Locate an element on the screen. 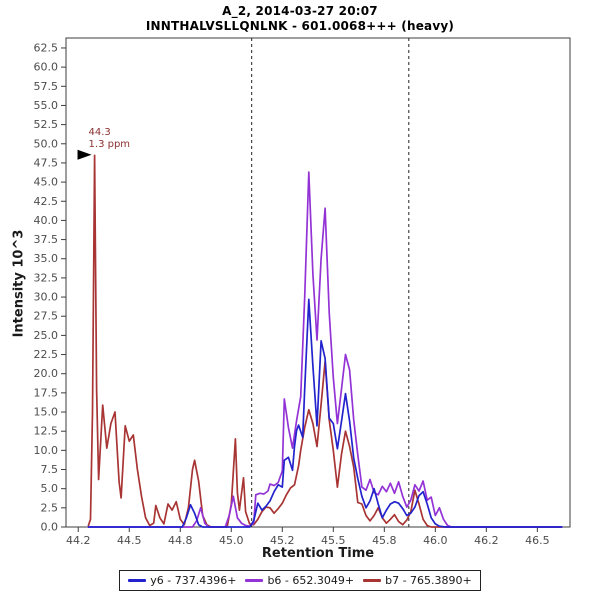 This screenshot has width=600, height=600. legend-item-b7: b7 - 765.3890+ is located at coordinates (417, 580).